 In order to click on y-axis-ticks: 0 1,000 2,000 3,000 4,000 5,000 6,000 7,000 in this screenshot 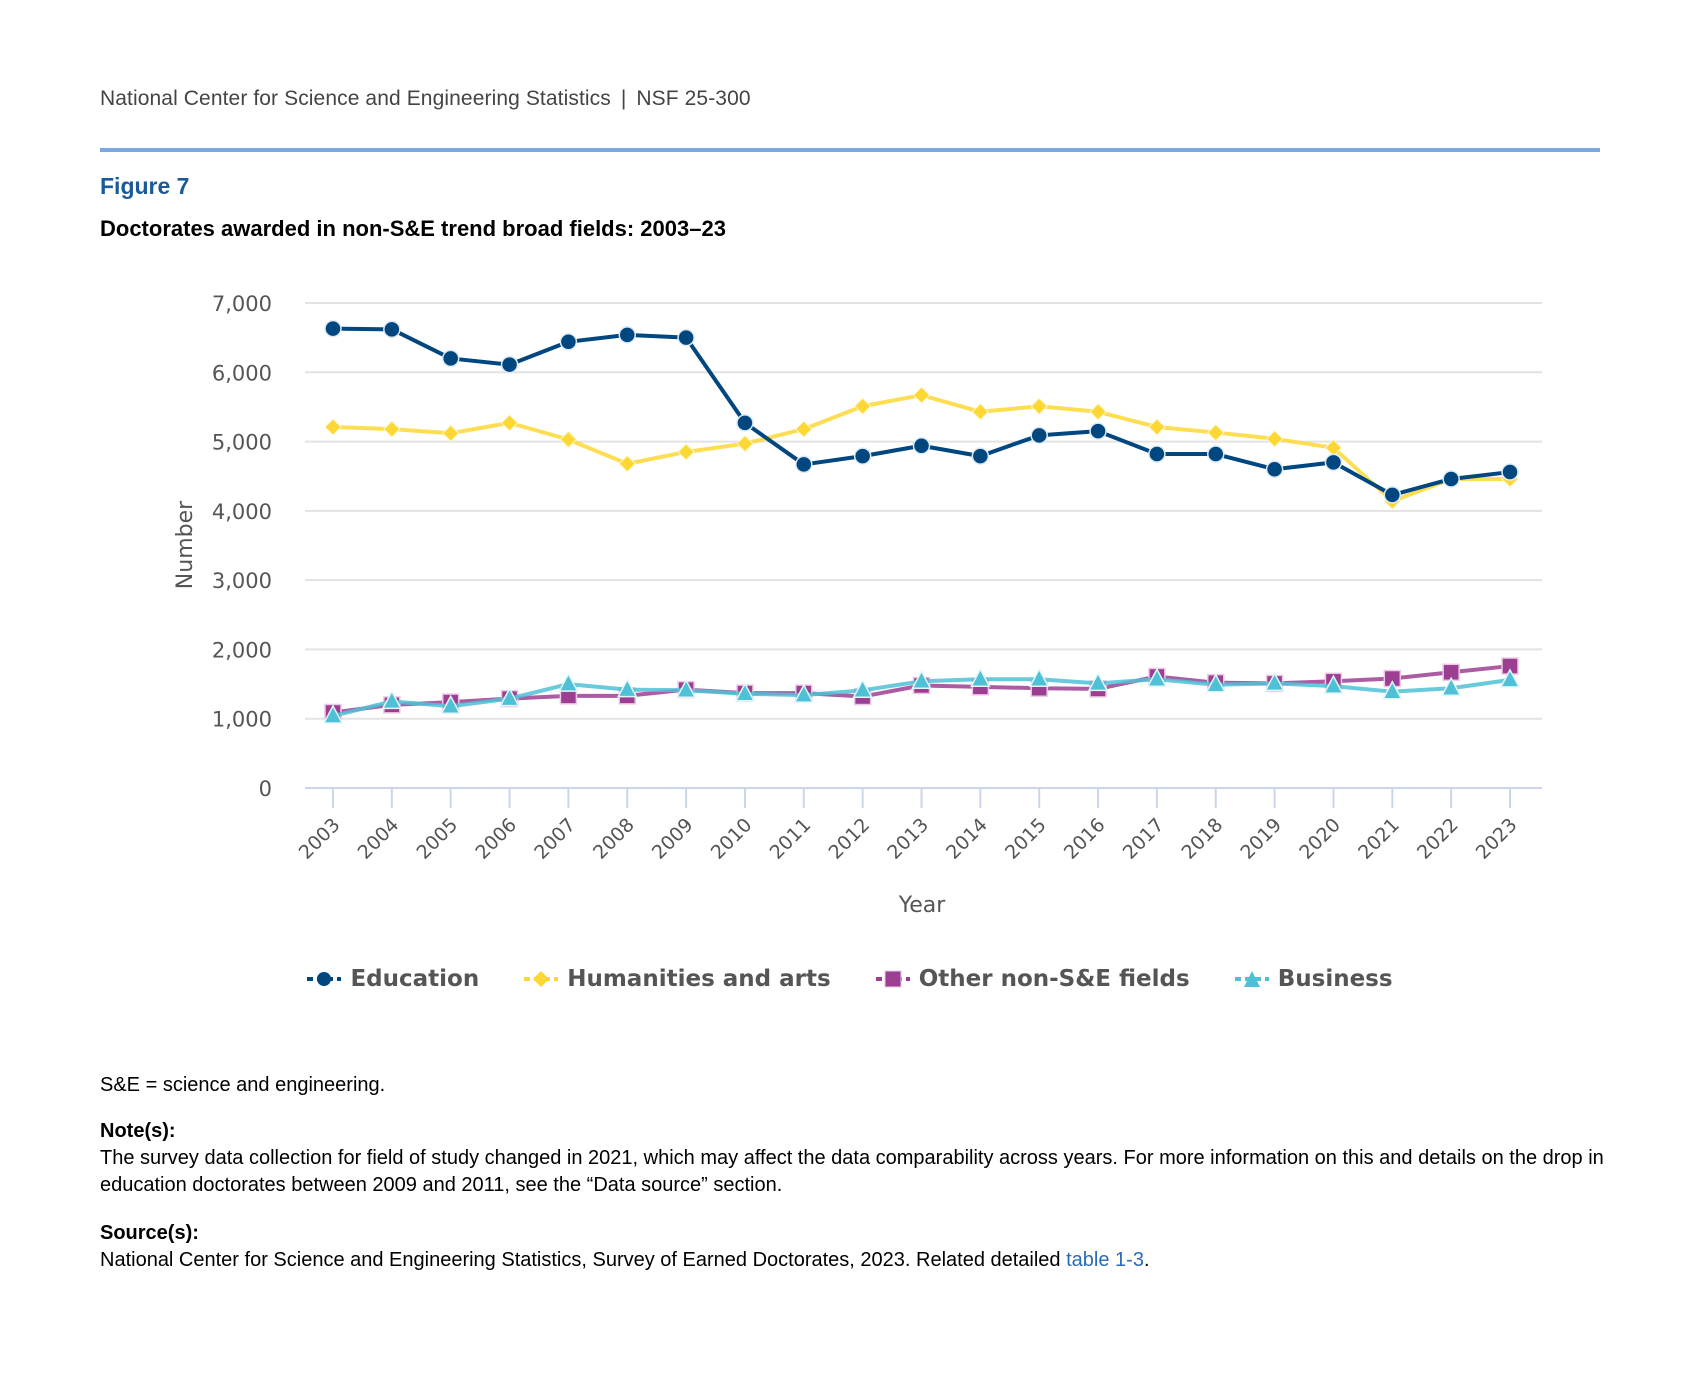, I will do `click(242, 546)`.